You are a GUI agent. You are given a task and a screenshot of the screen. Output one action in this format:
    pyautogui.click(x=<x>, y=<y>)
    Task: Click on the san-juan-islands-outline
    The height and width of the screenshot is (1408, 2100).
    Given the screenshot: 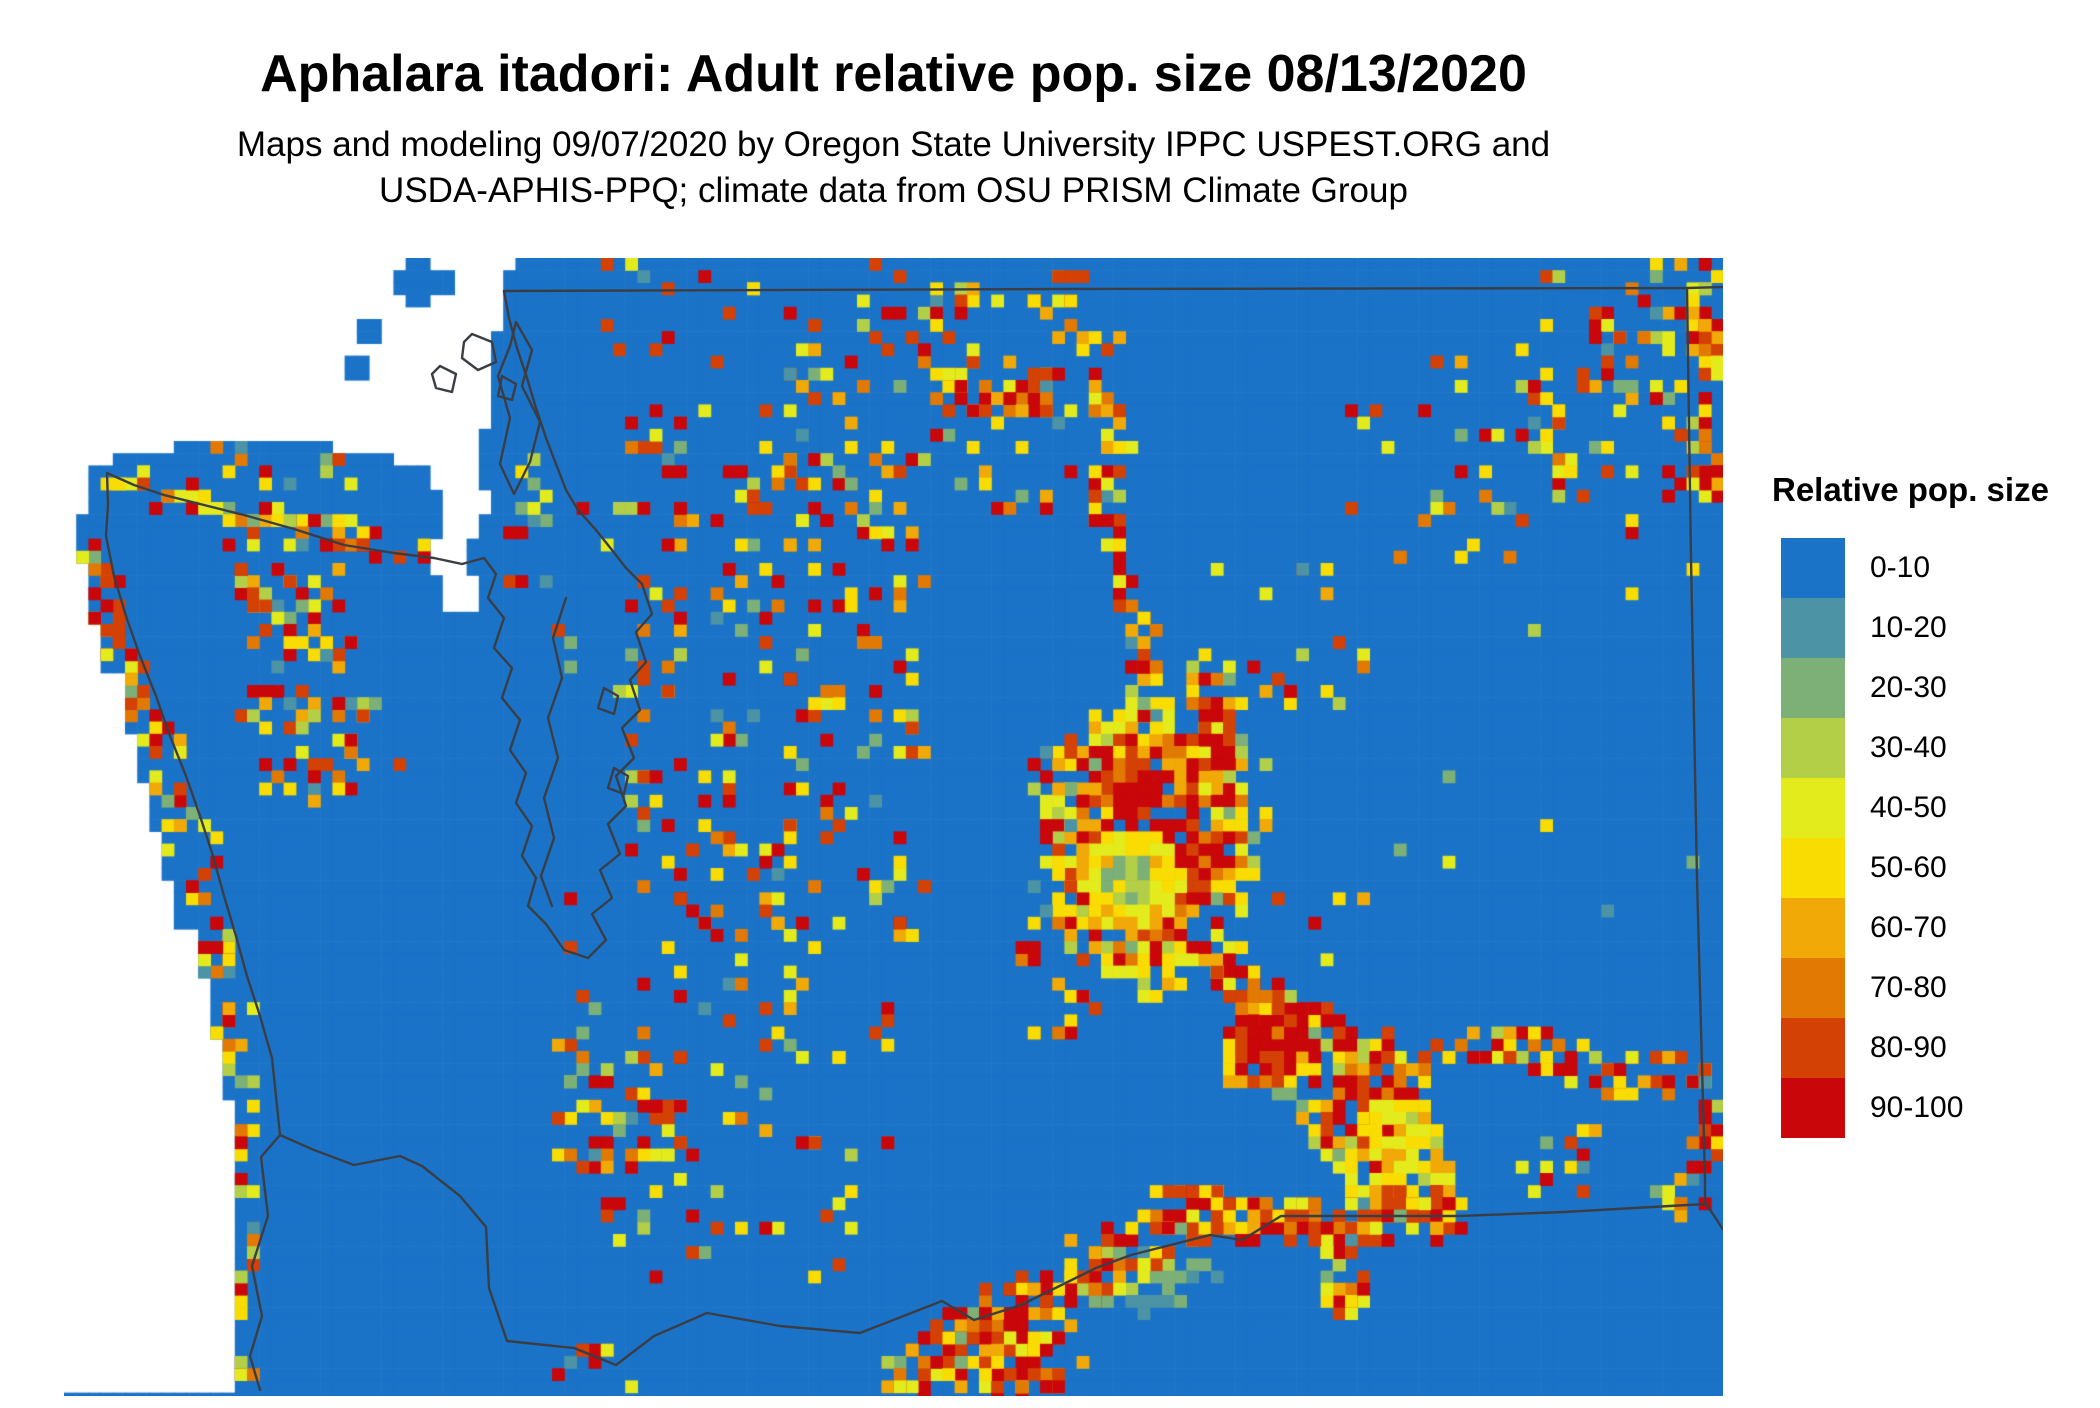 What is the action you would take?
    pyautogui.click(x=474, y=367)
    